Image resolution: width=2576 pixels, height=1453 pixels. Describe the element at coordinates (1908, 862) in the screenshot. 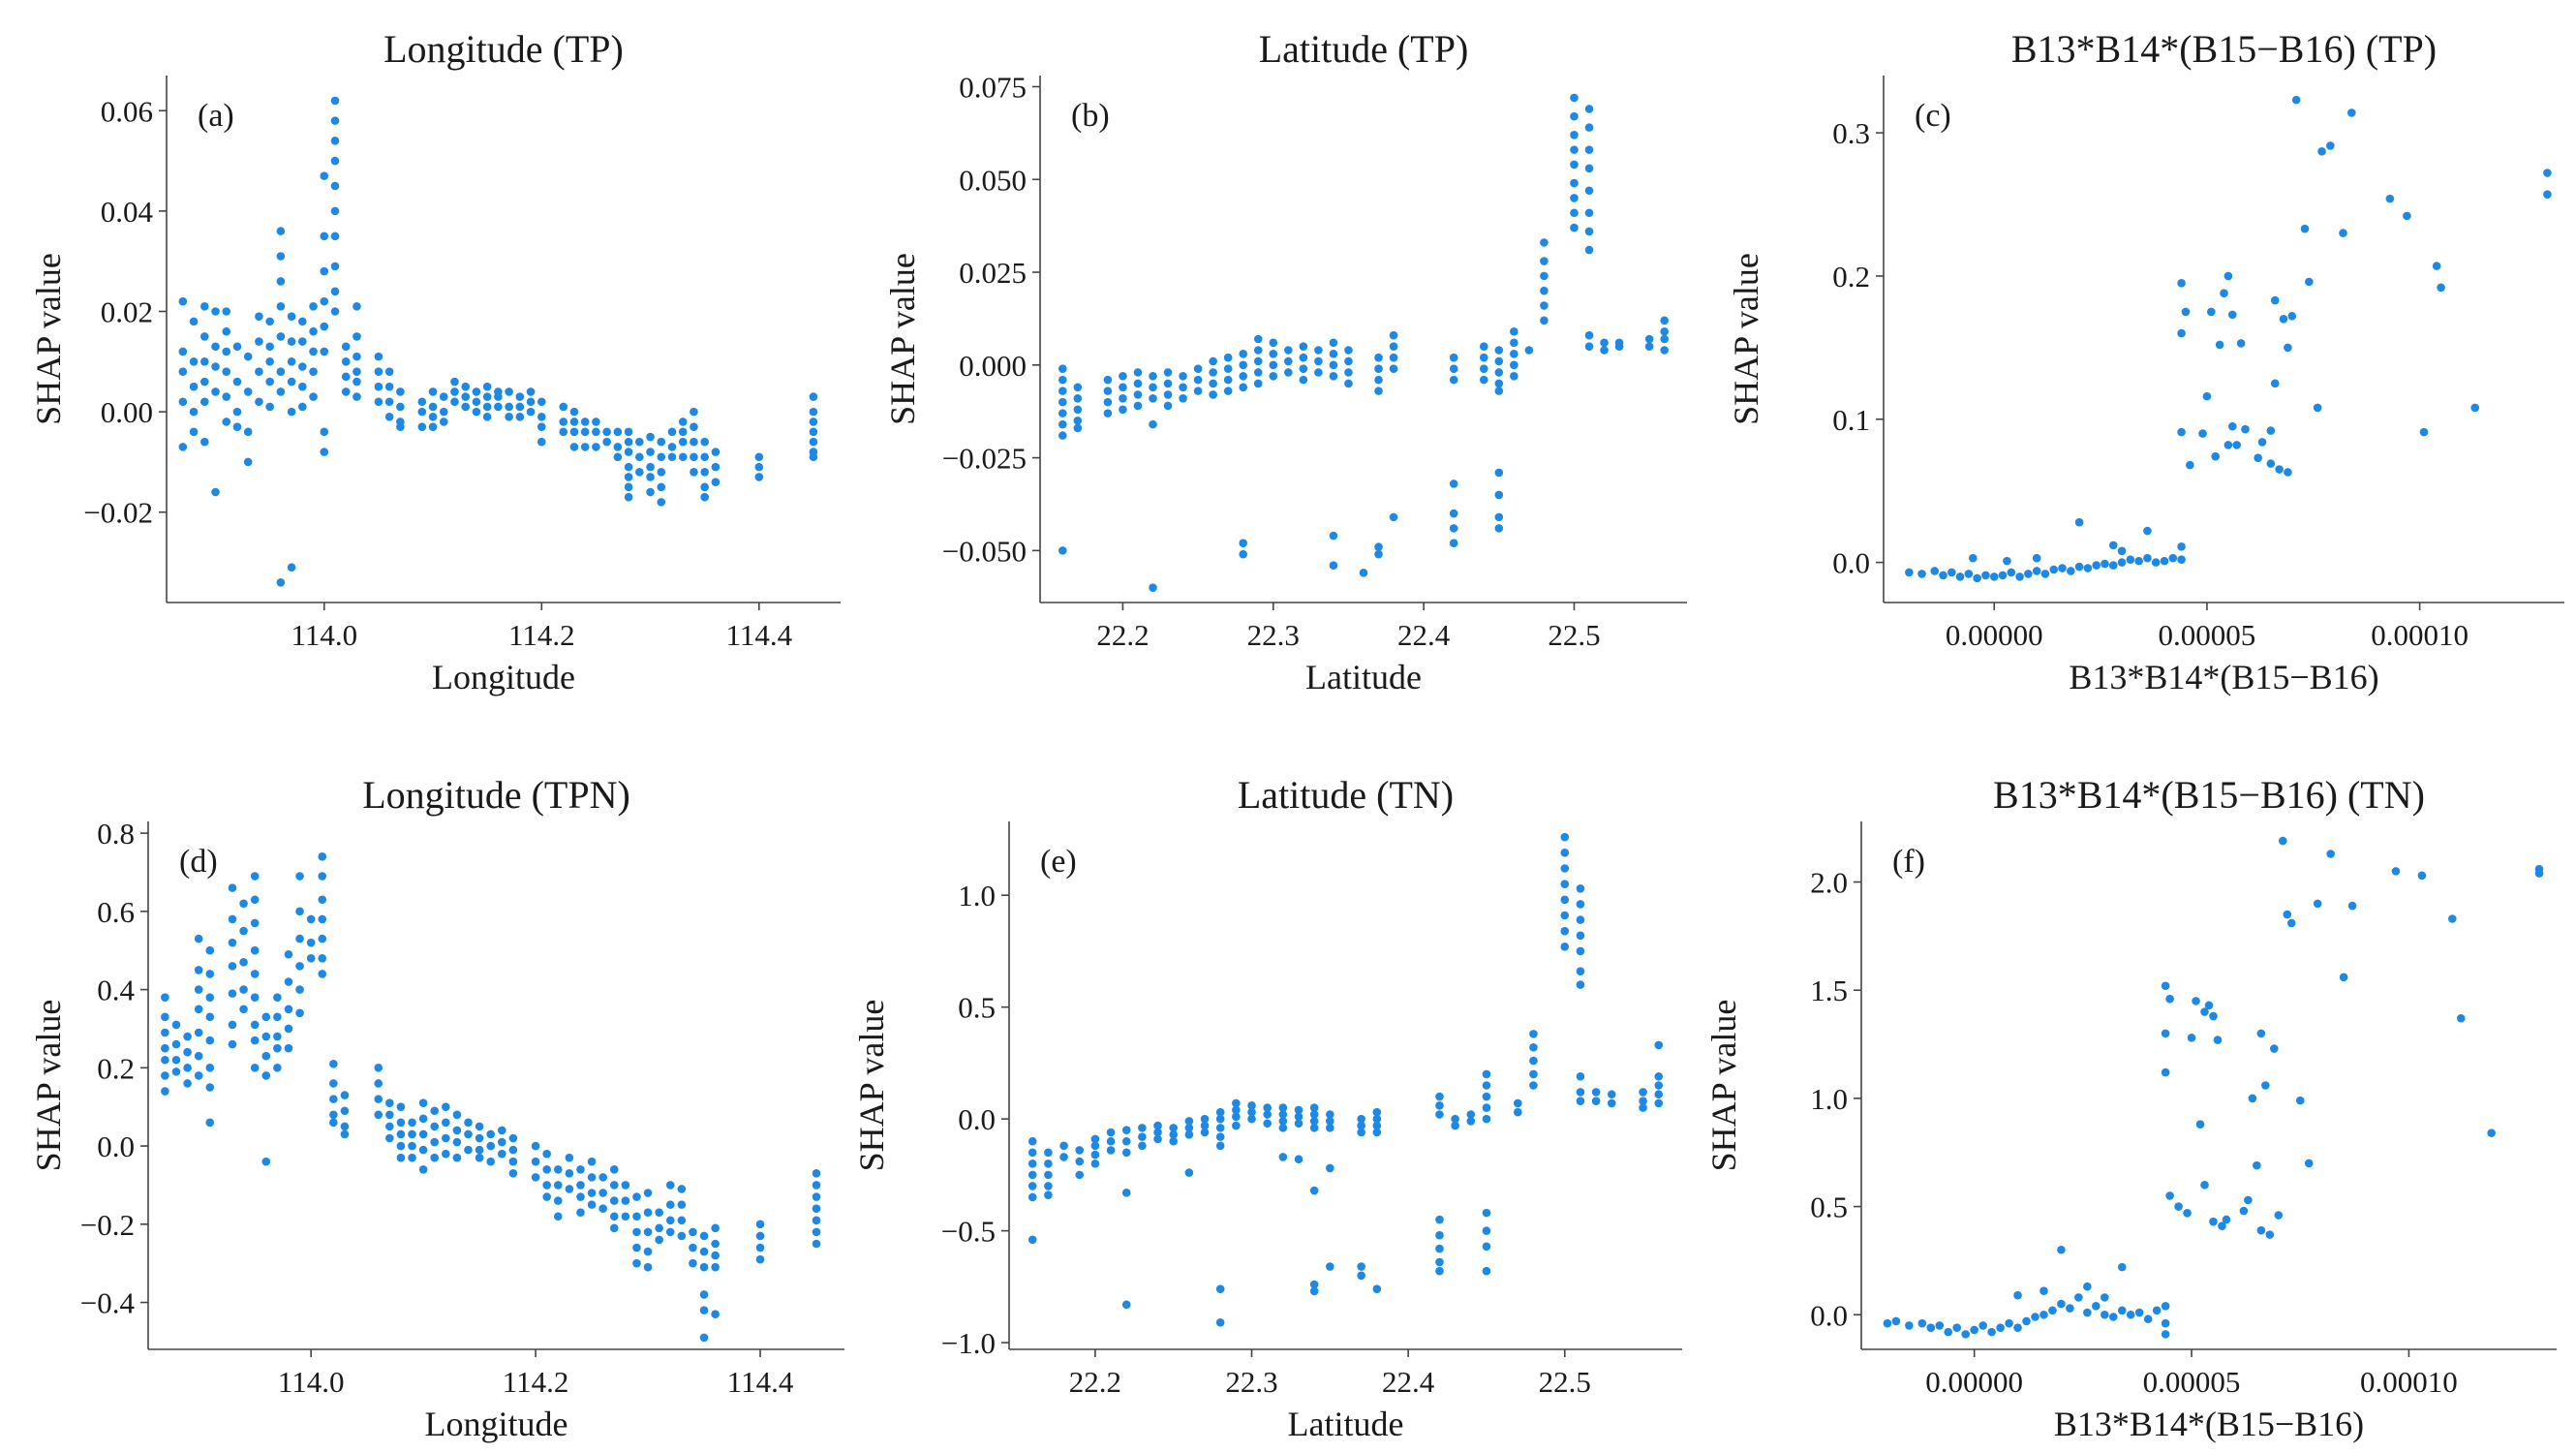

I see `panel-letter: (f)` at that location.